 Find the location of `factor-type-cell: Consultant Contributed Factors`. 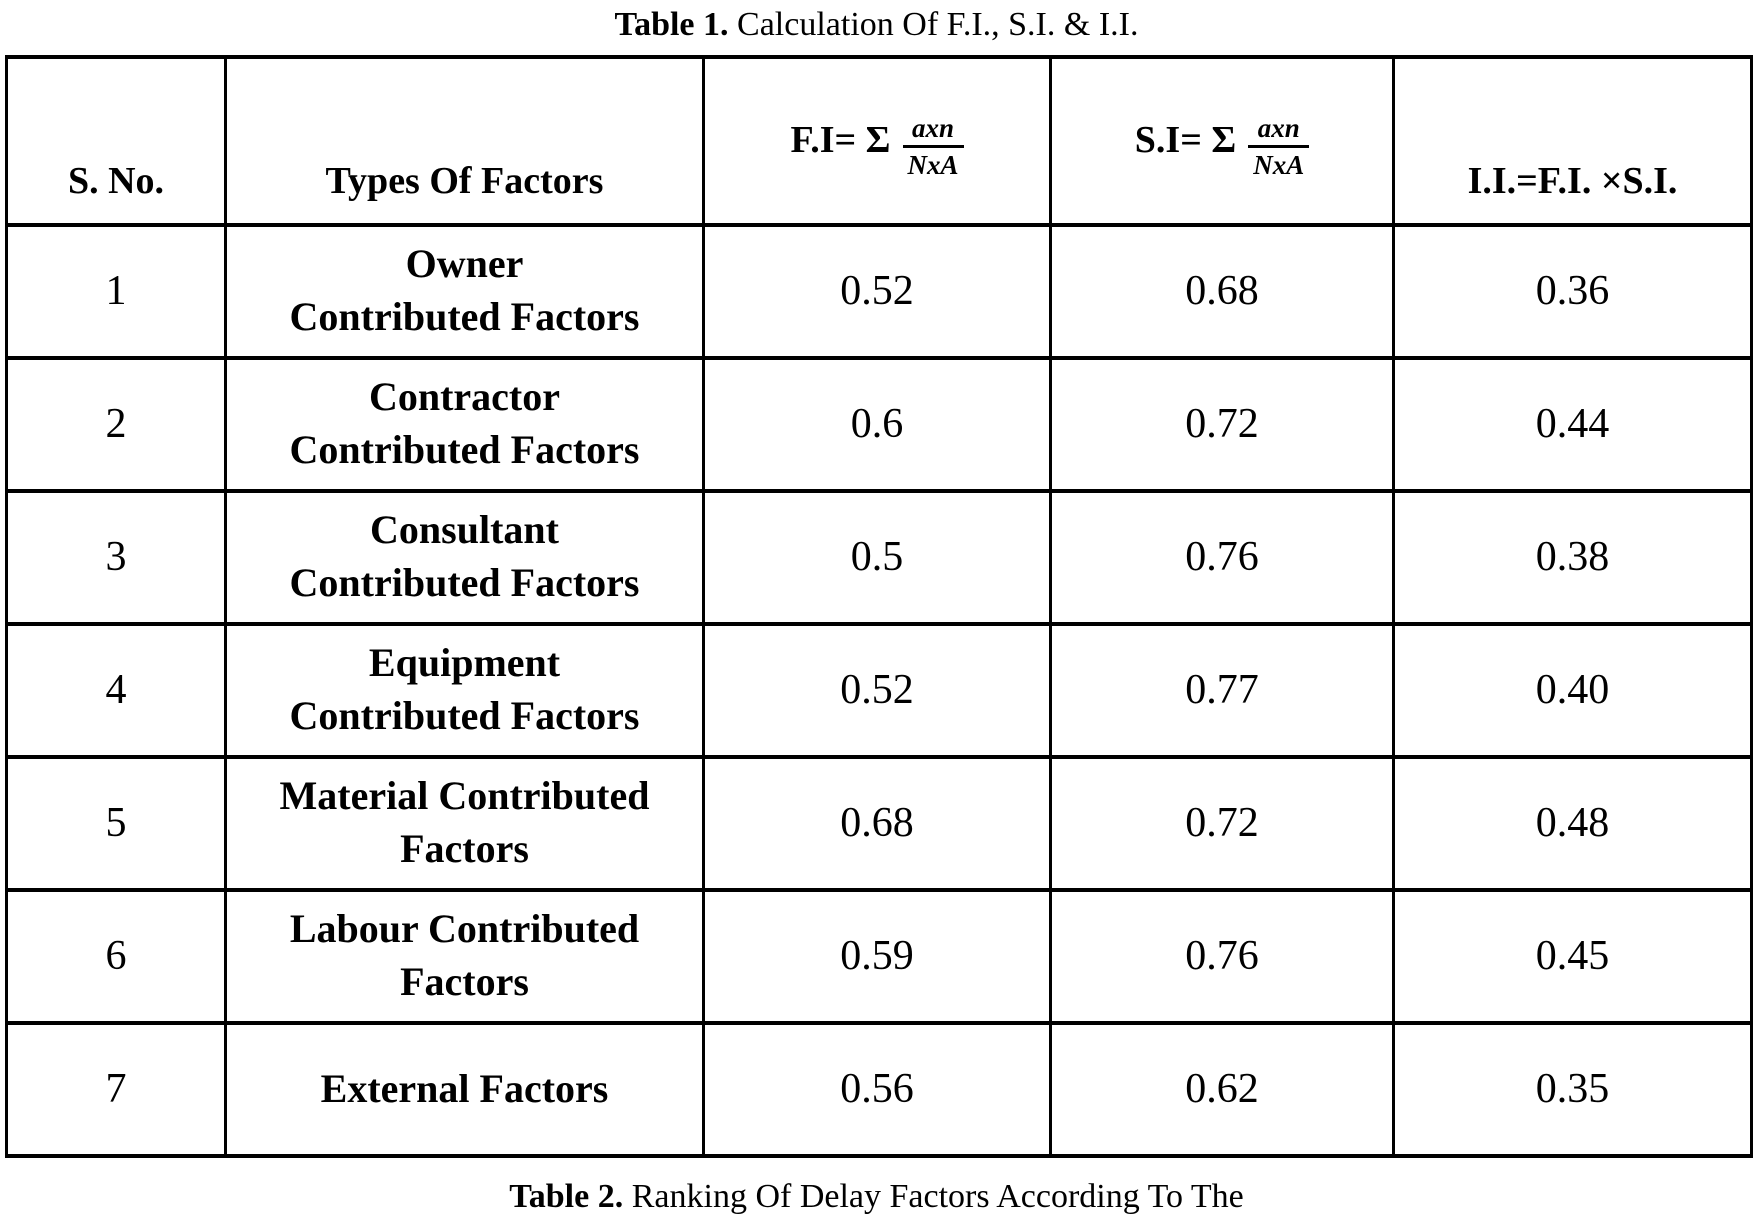

factor-type-cell: Consultant Contributed Factors is located at coordinates (465, 557).